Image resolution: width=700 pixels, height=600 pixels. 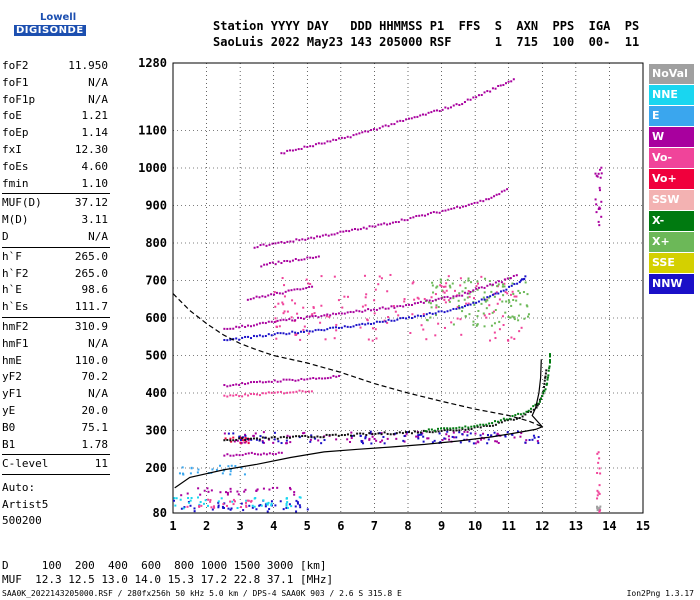 What do you see at coordinates (12, 116) in the screenshot?
I see `param-name: foE` at bounding box center [12, 116].